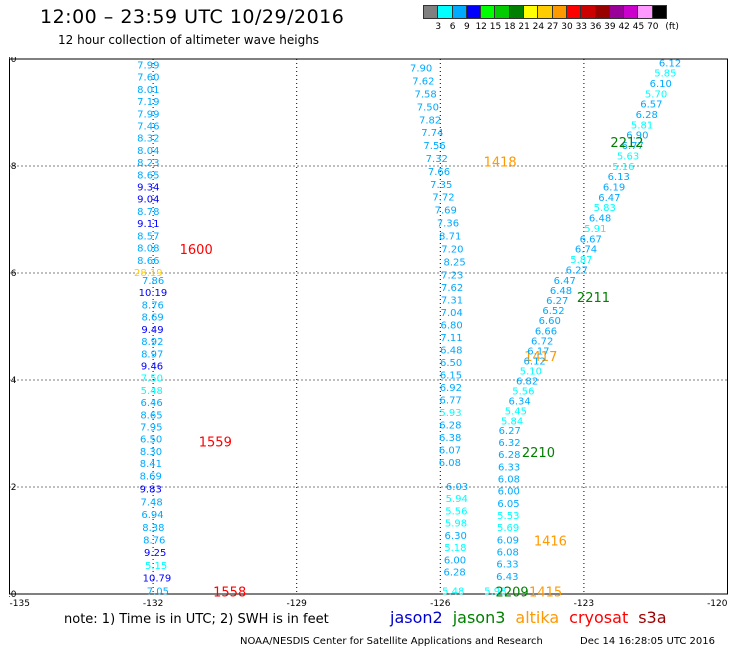 The image size is (740, 650). Describe the element at coordinates (148, 90) in the screenshot. I see `wave-height-value: 8.01` at that location.